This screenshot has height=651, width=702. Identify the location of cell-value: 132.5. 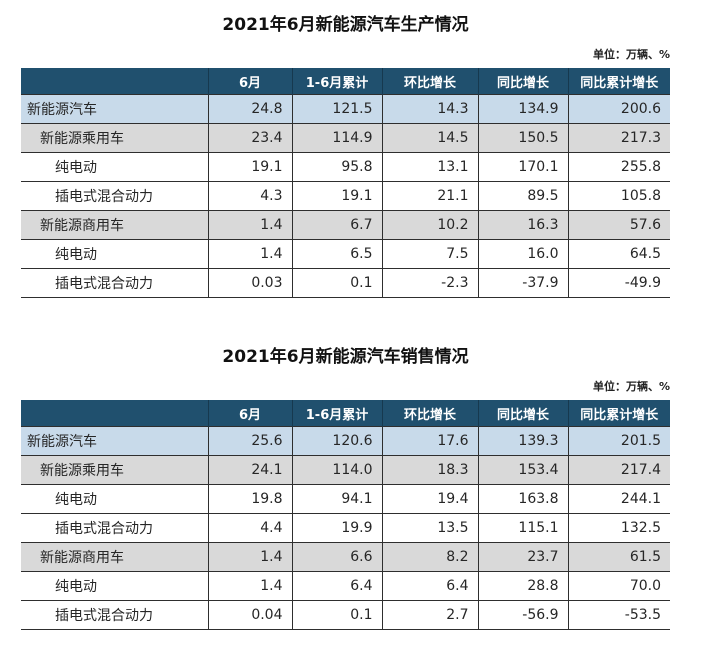
(618, 528).